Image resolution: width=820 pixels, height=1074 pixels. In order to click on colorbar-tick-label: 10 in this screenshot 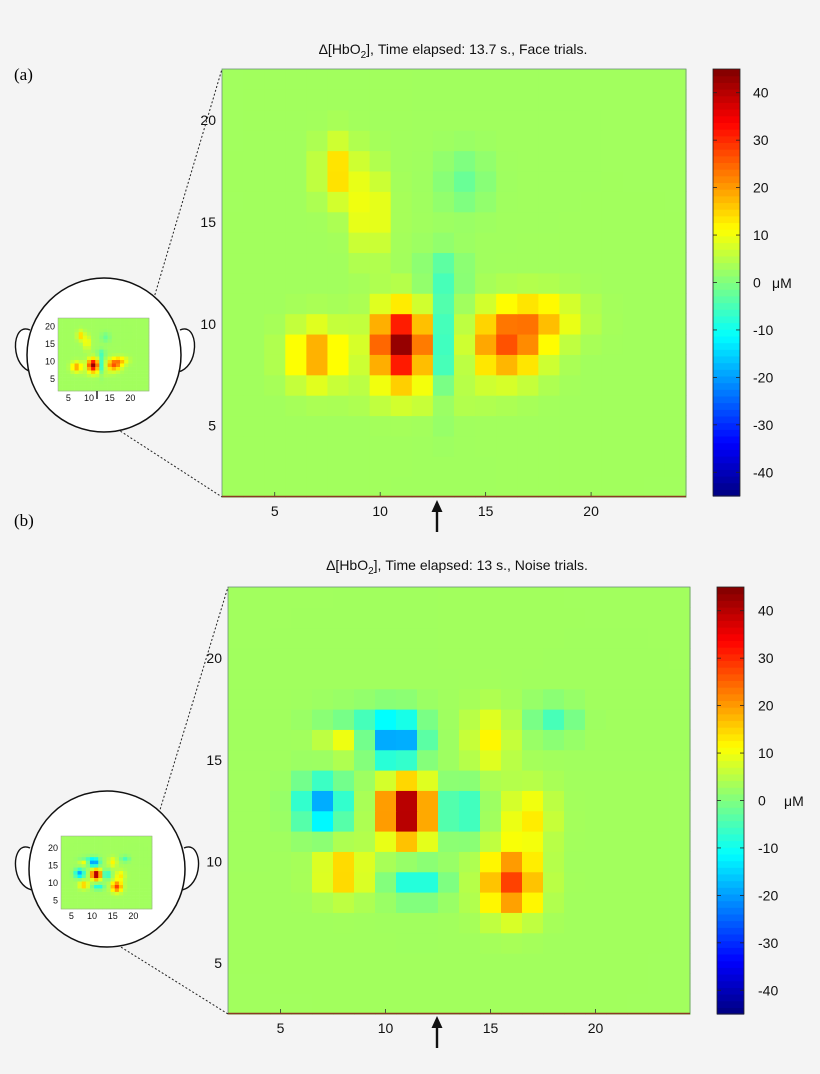, I will do `click(766, 753)`.